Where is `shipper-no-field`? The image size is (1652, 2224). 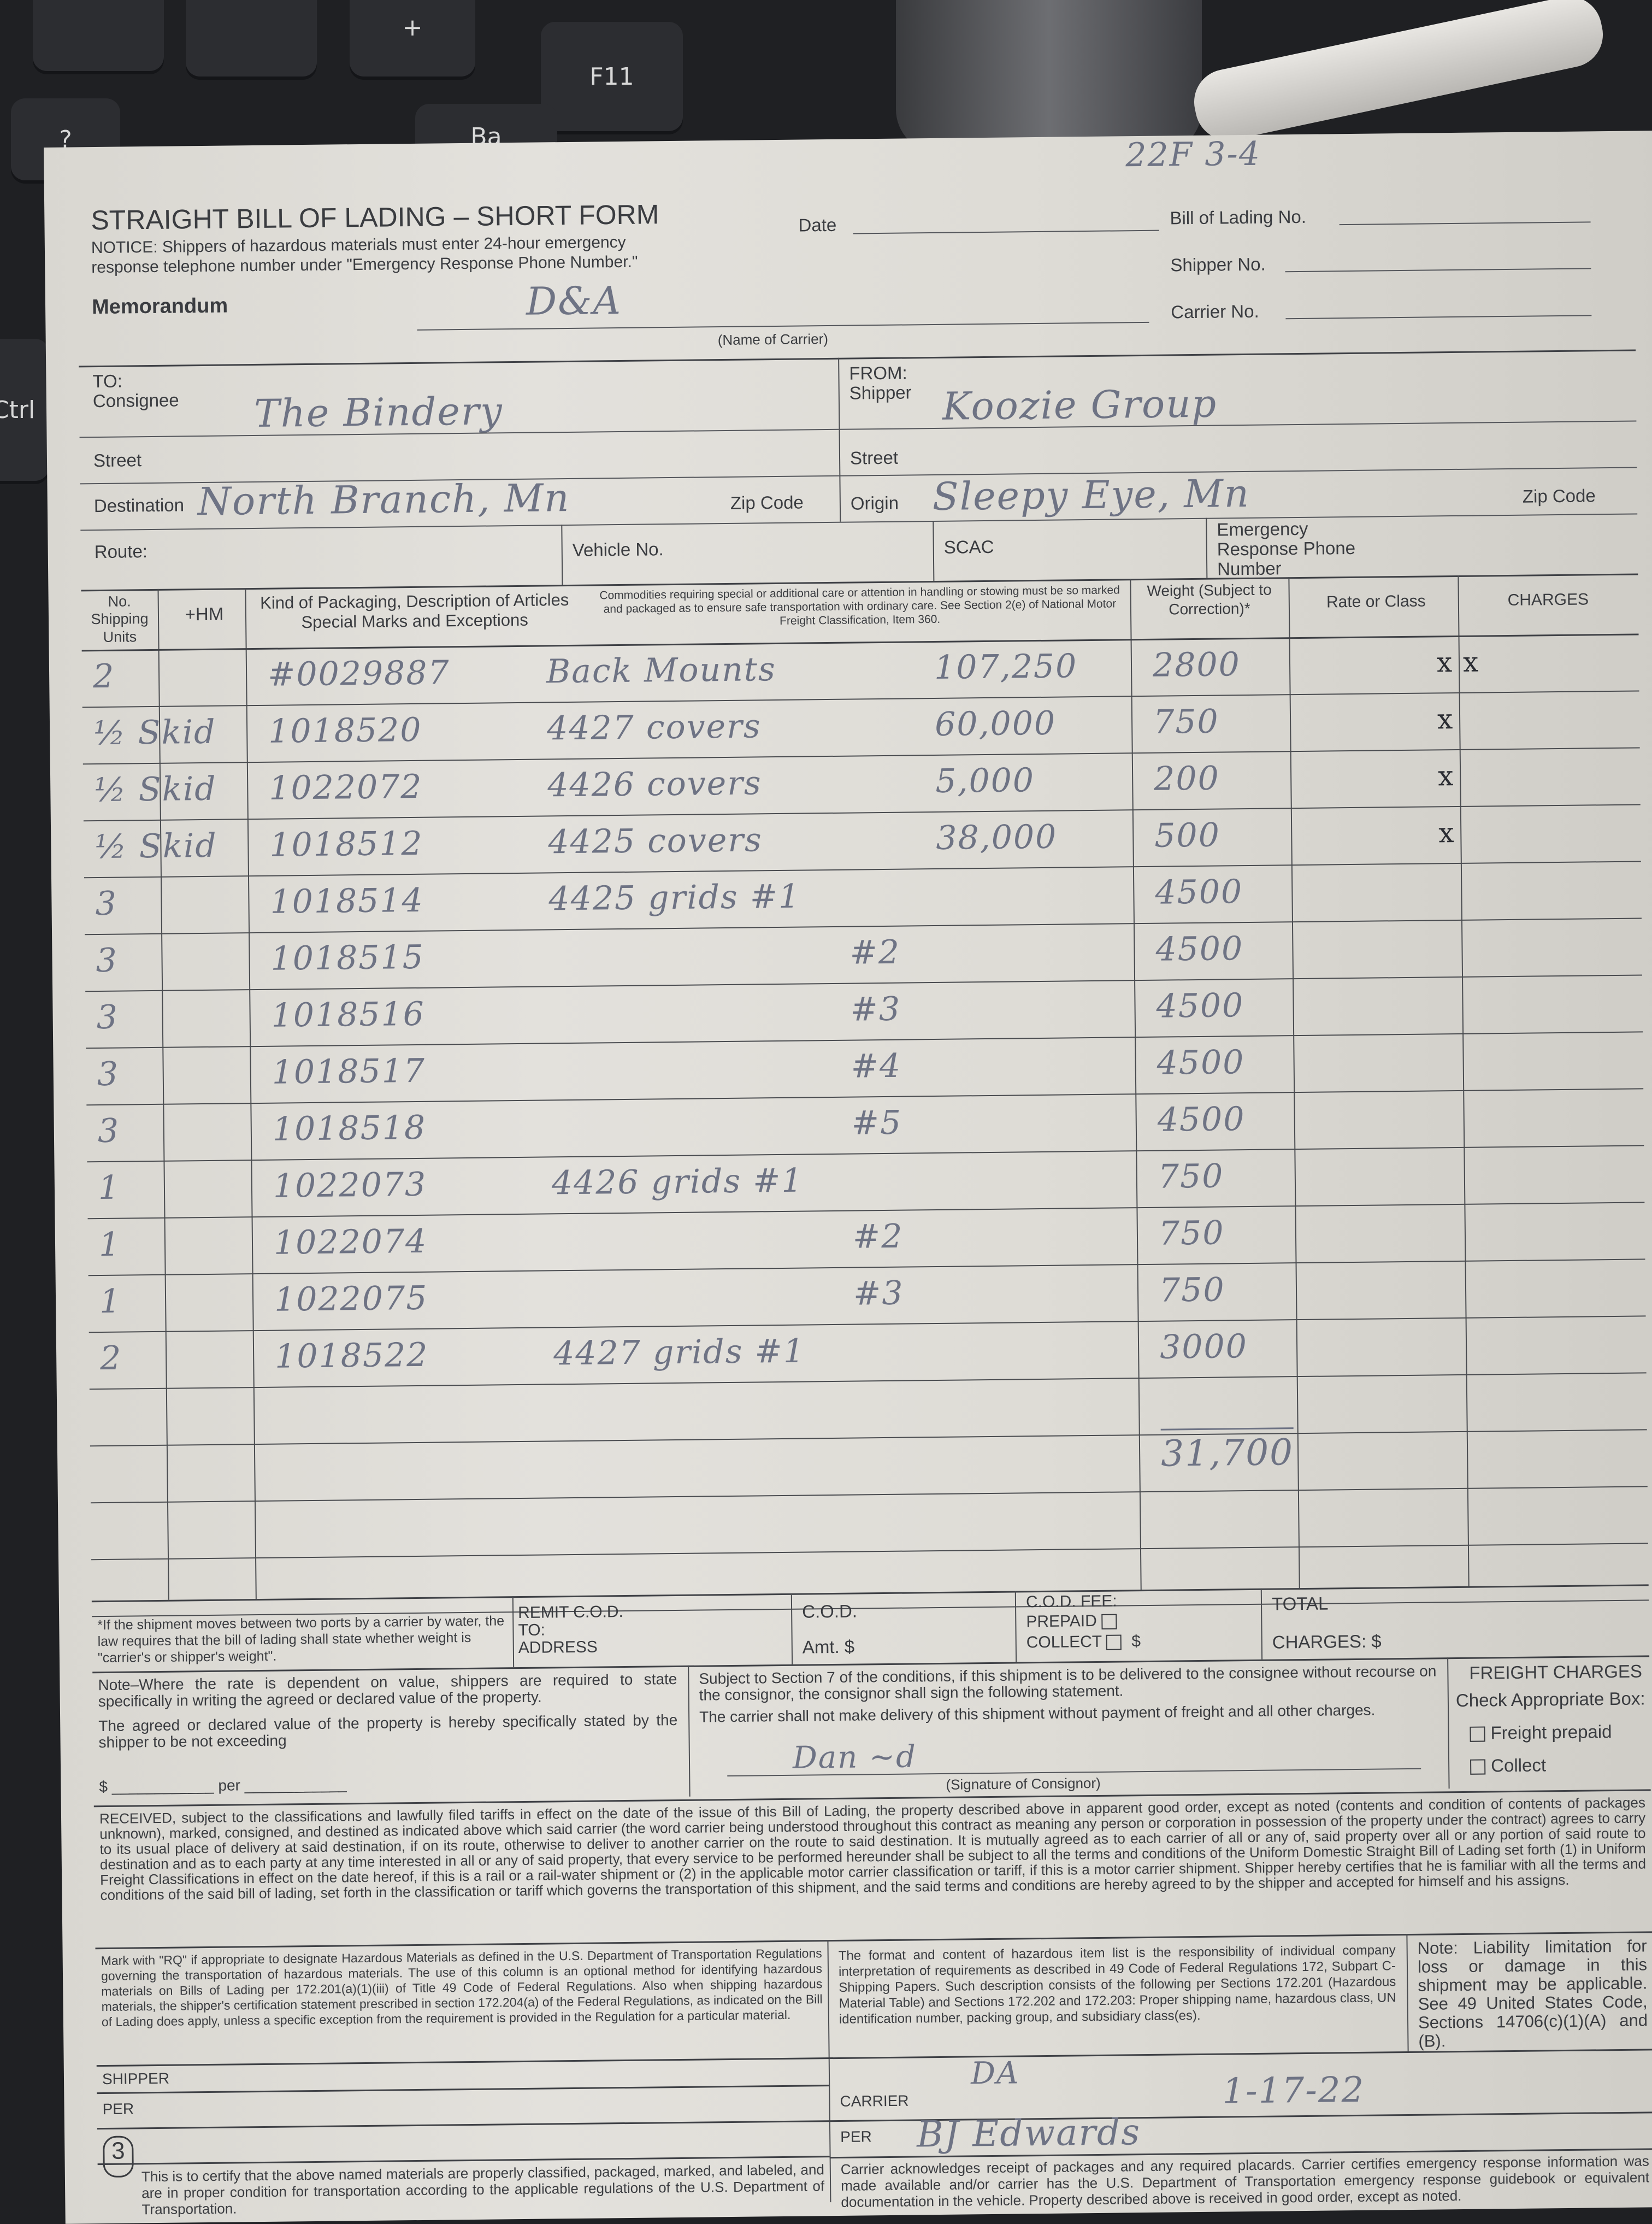 shipper-no-field is located at coordinates (1438, 270).